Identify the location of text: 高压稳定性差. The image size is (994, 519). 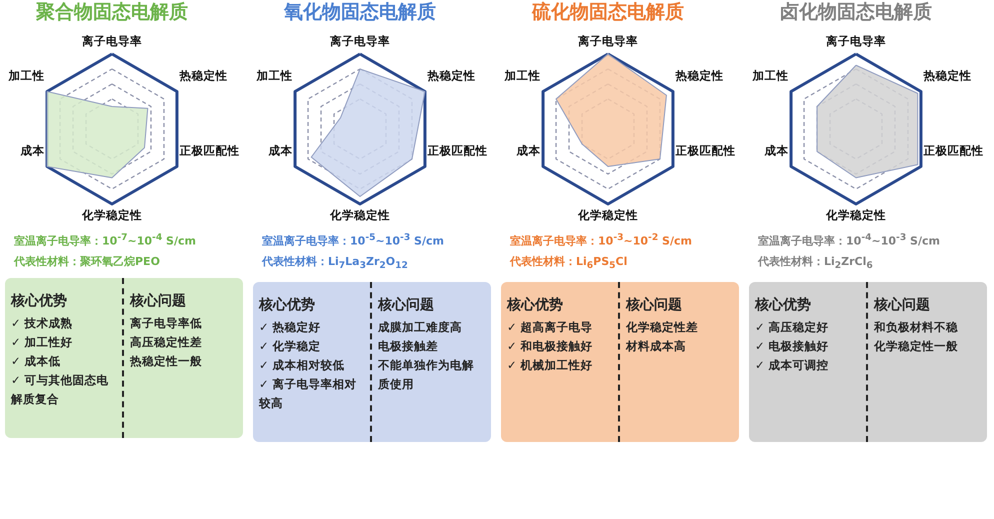
(166, 342).